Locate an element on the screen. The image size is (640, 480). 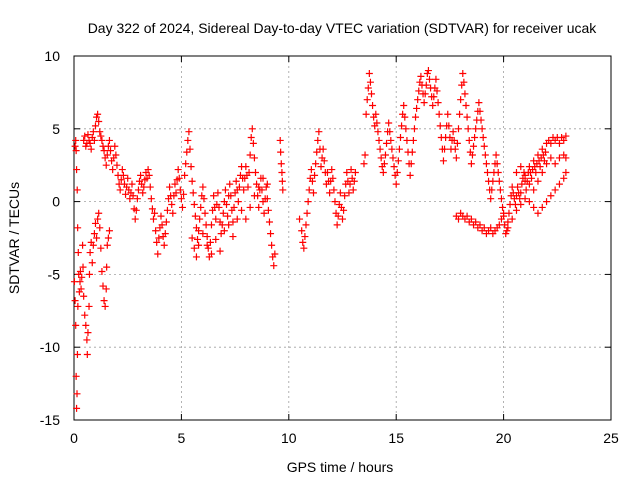
x-tick-label: 15 is located at coordinates (396, 438).